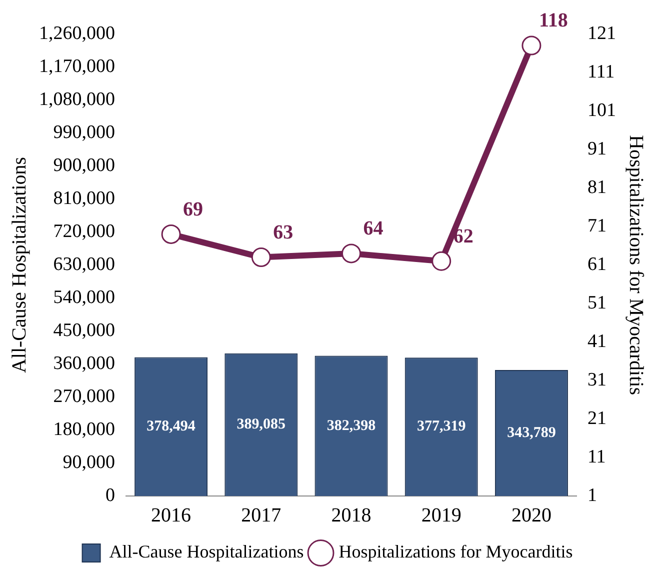 The height and width of the screenshot is (576, 655). What do you see at coordinates (19, 265) in the screenshot?
I see `y-axis-title: All-Cause Hospitalizations` at bounding box center [19, 265].